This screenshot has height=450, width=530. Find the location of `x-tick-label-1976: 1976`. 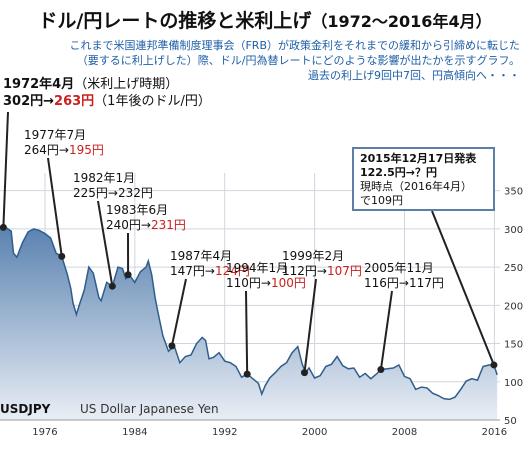

x-tick-label-1976: 1976 is located at coordinates (44, 432).